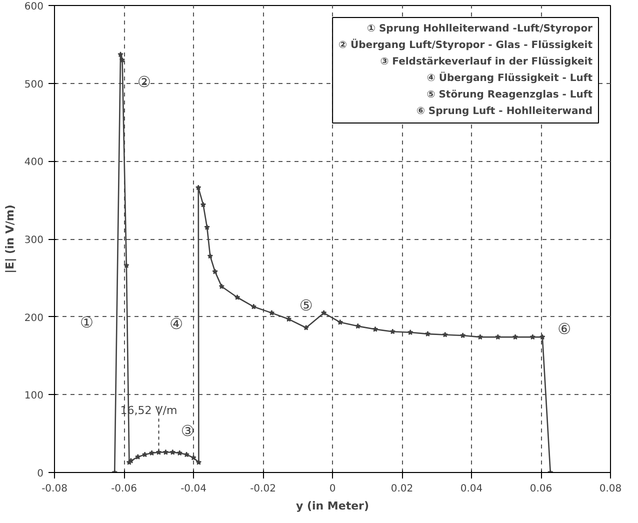  What do you see at coordinates (34, 396) in the screenshot?
I see `y-tick-label: 100` at bounding box center [34, 396].